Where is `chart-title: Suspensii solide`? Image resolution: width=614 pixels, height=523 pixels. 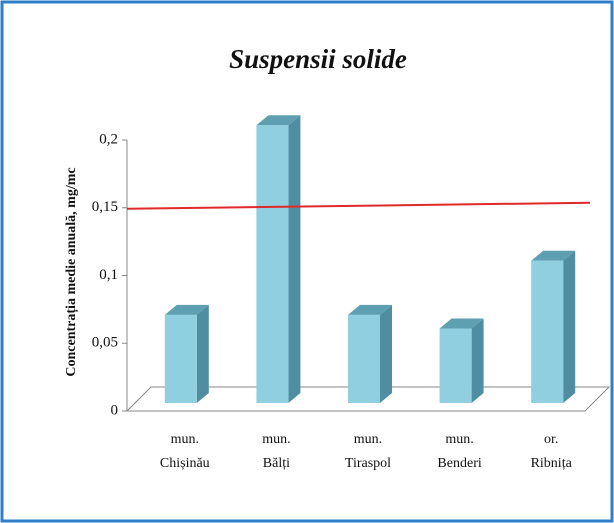
chart-title: Suspensii solide is located at coordinates (318, 59).